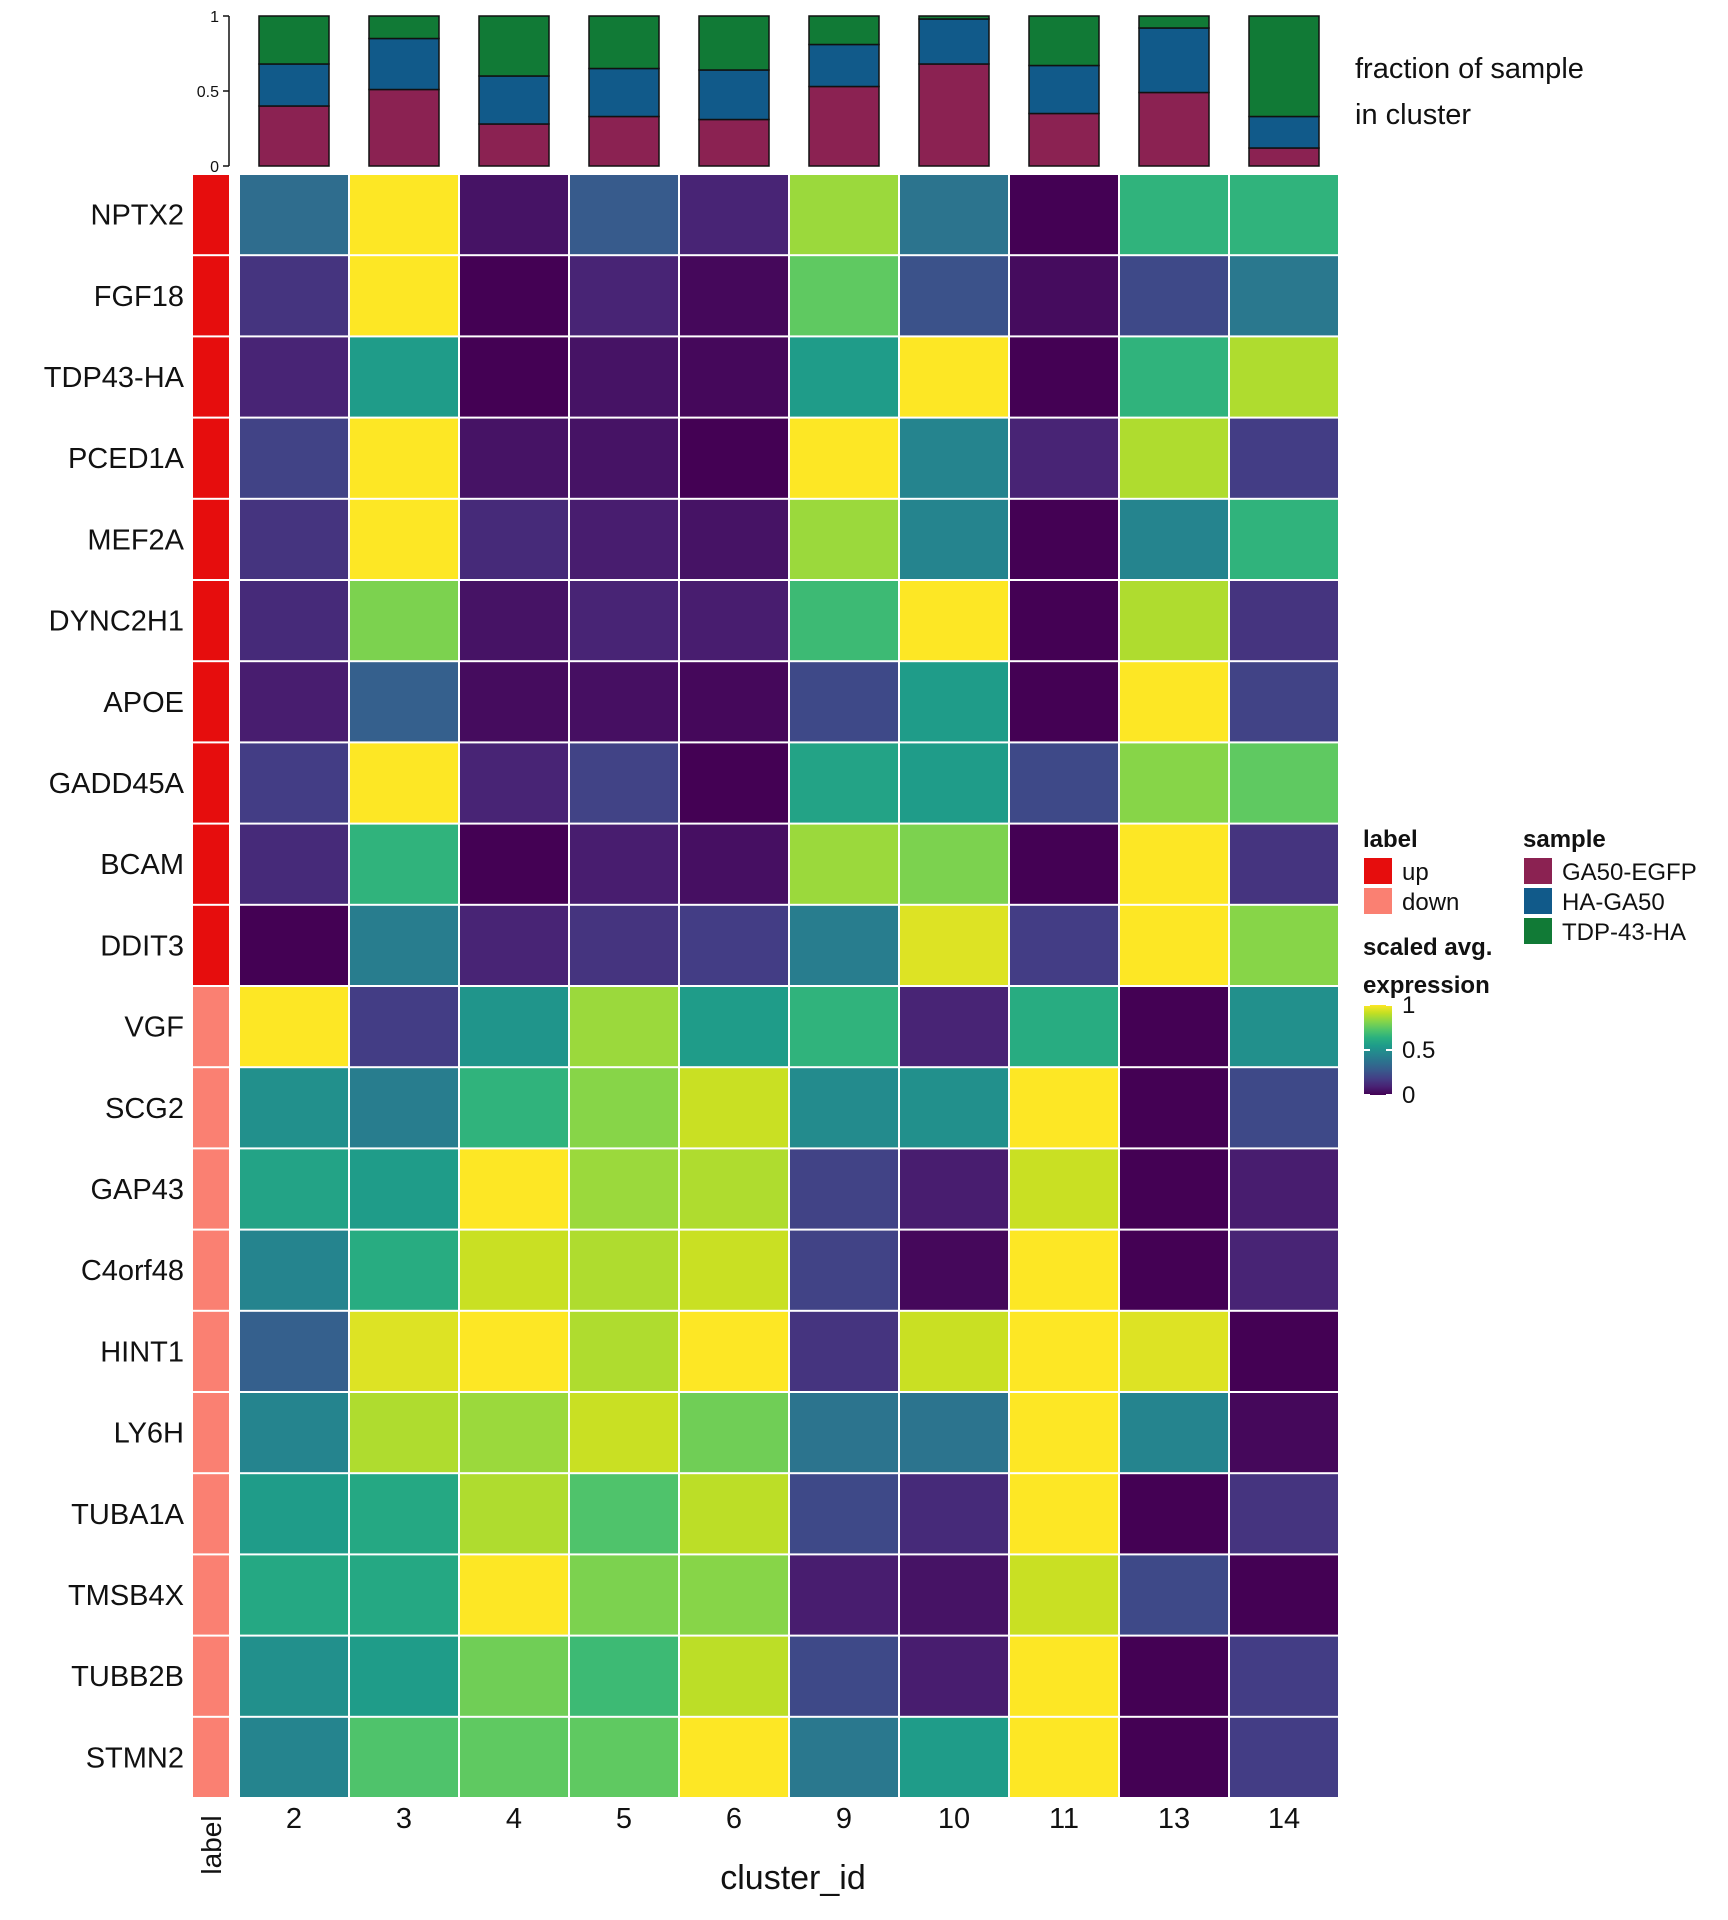 The height and width of the screenshot is (1920, 1728). I want to click on gene-label: NPTX2, so click(137, 216).